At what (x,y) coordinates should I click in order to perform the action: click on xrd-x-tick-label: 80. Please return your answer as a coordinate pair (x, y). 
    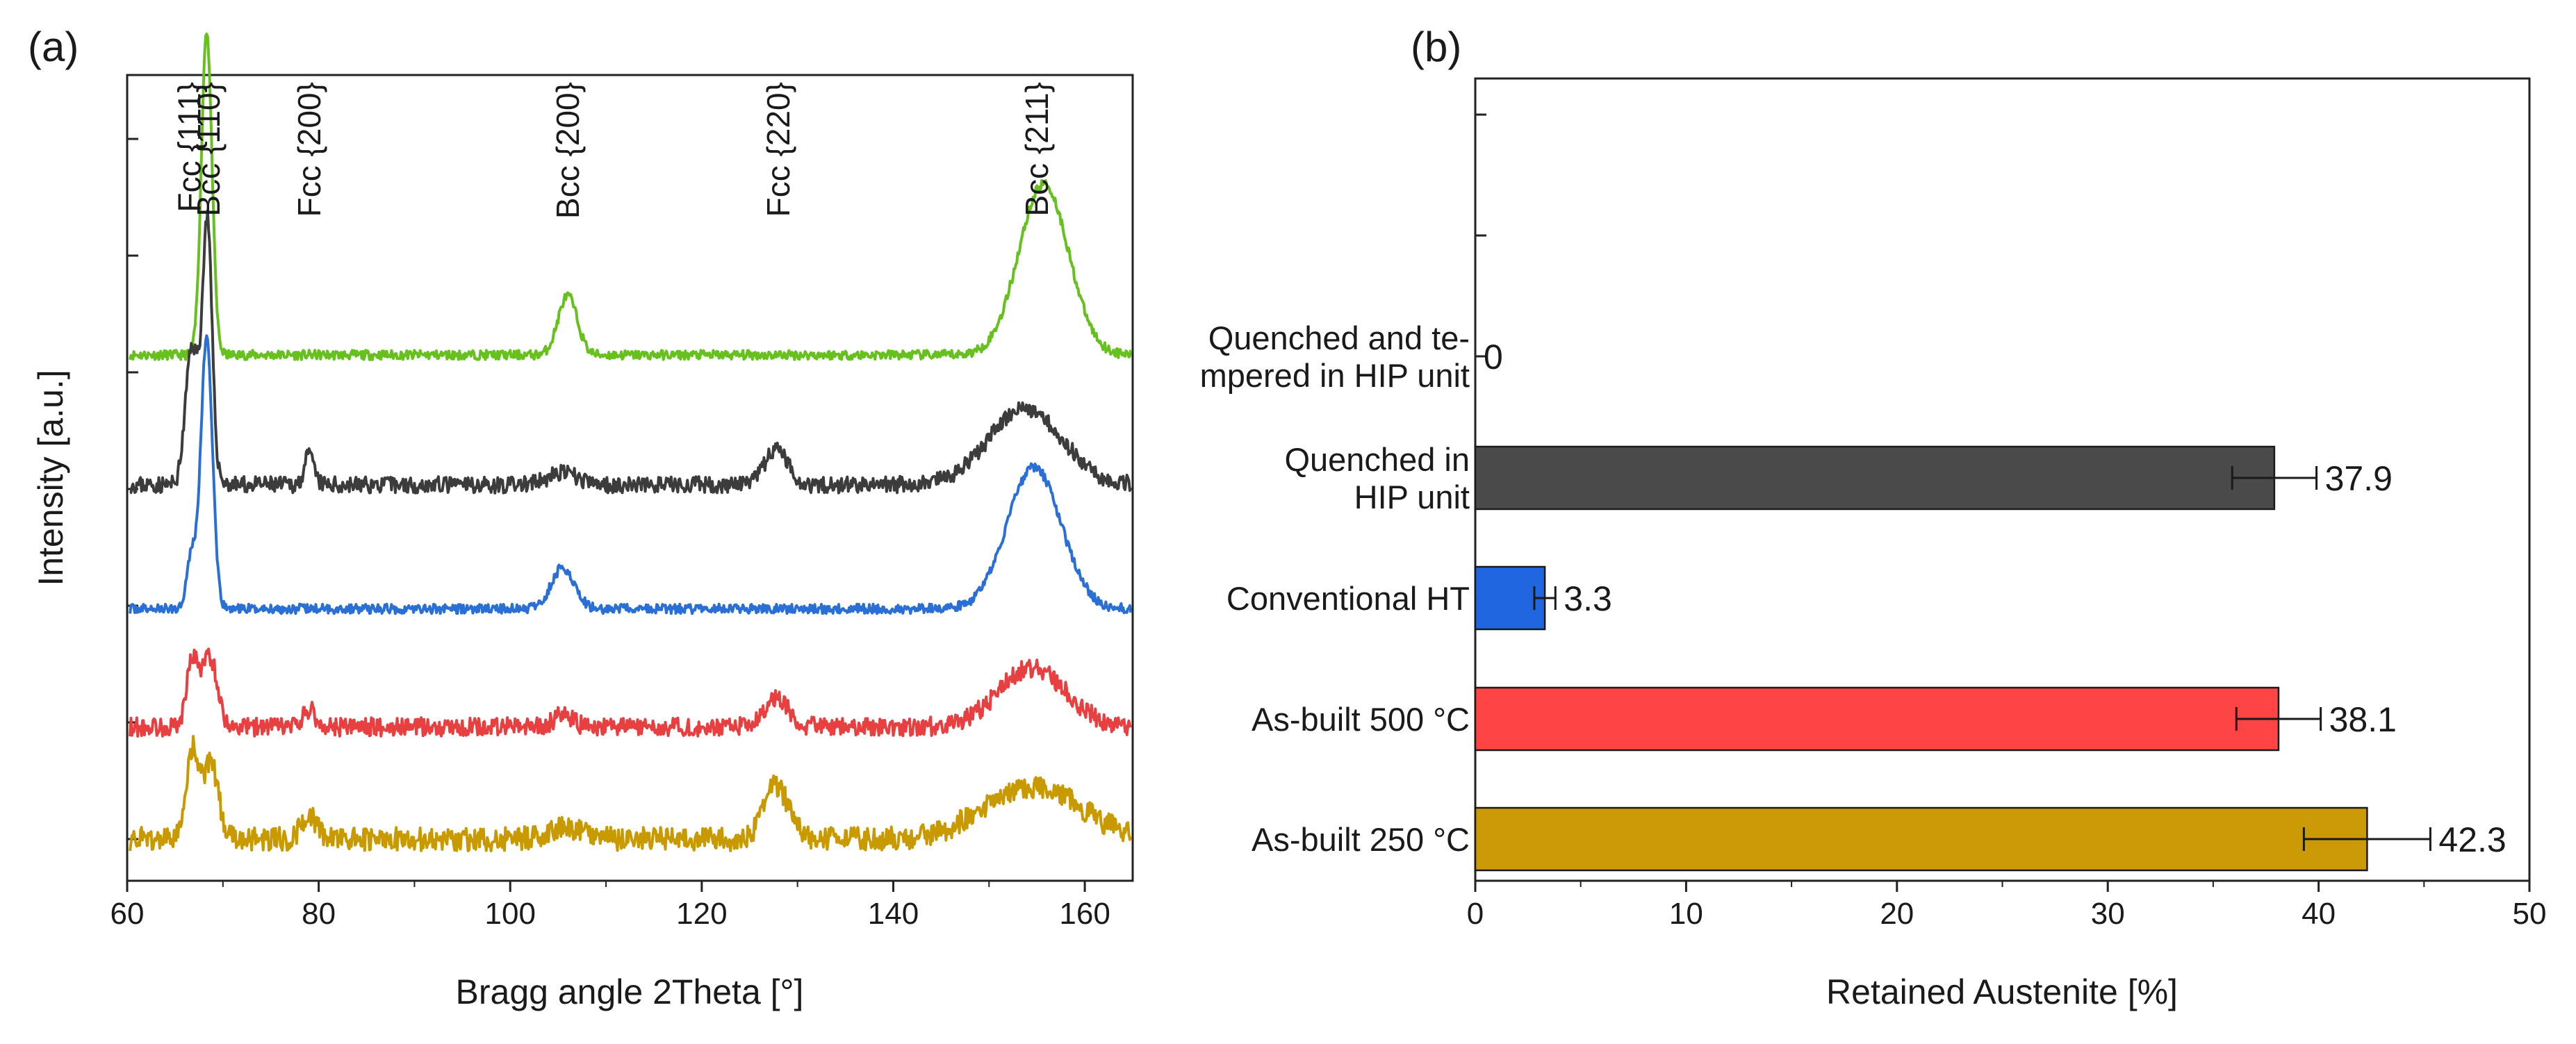
    Looking at the image, I should click on (319, 914).